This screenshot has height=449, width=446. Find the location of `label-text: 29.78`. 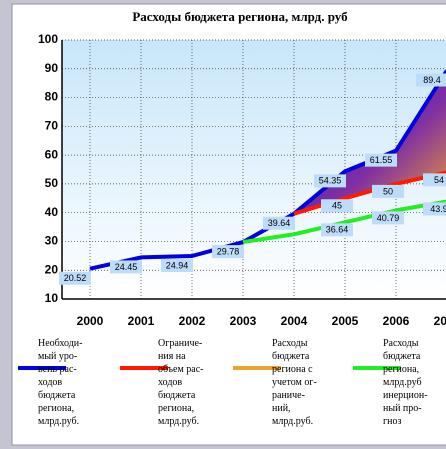

label-text: 29.78 is located at coordinates (228, 251).